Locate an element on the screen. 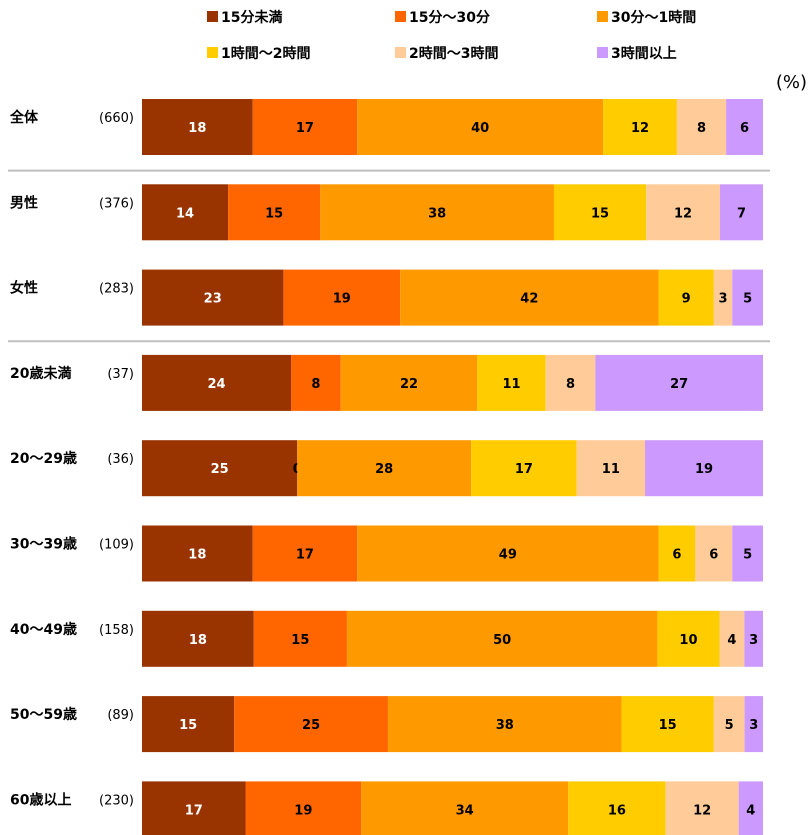 This screenshot has height=835, width=809. row-sample-size: (158) is located at coordinates (116, 630).